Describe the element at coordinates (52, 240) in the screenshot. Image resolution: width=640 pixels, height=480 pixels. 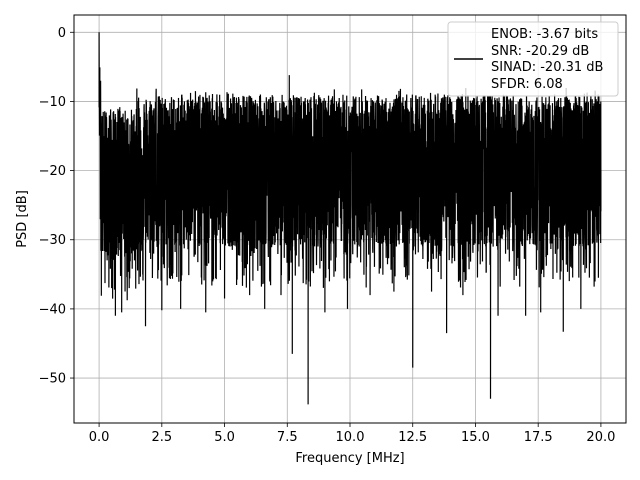
I see `y-tick-label: −30` at that location.